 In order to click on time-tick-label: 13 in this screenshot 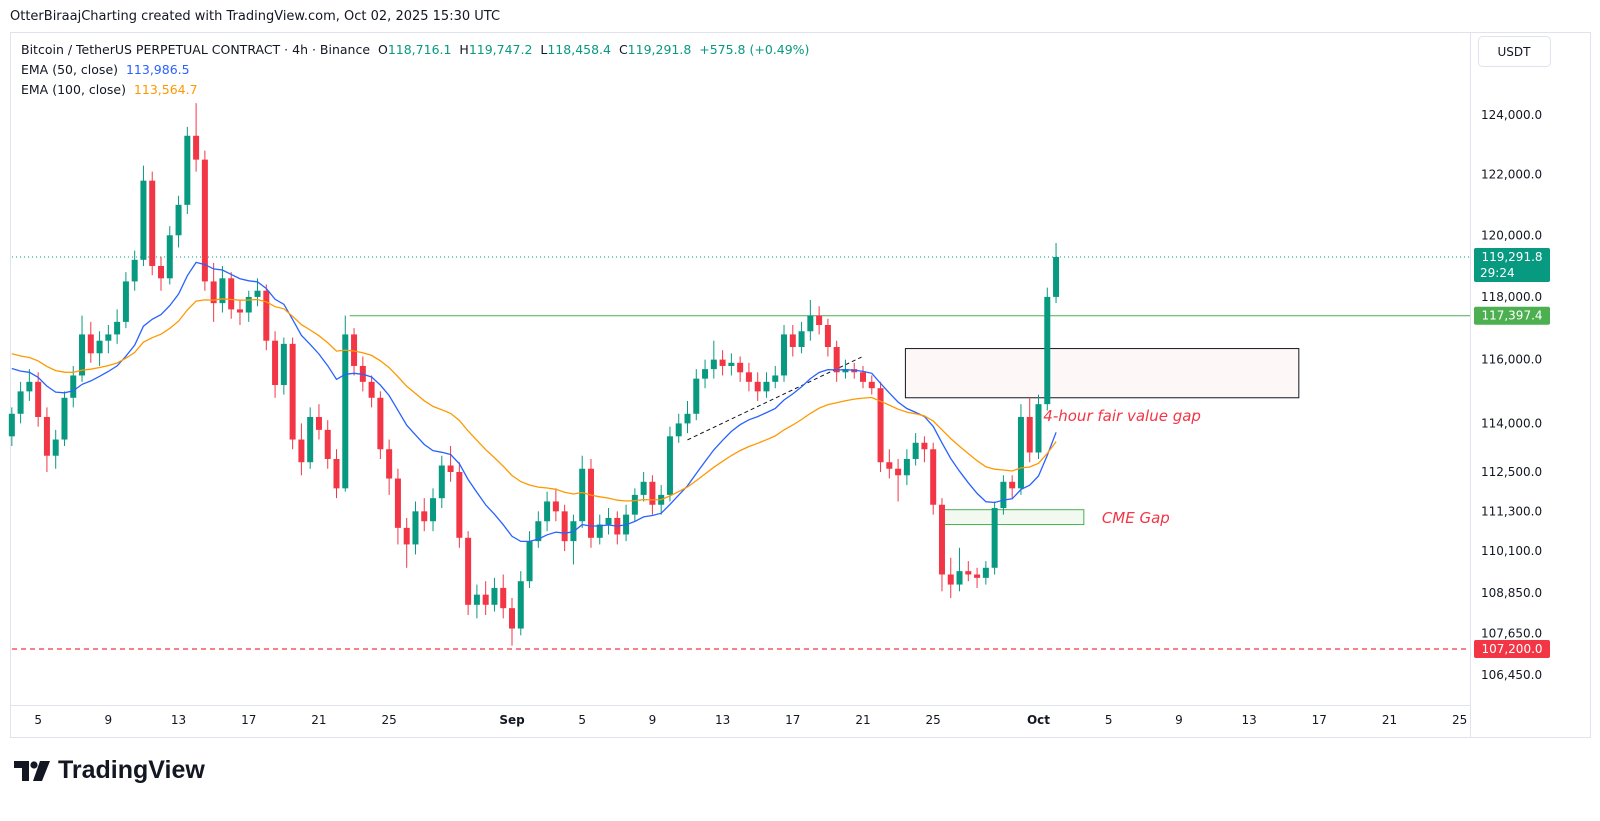, I will do `click(1248, 720)`.